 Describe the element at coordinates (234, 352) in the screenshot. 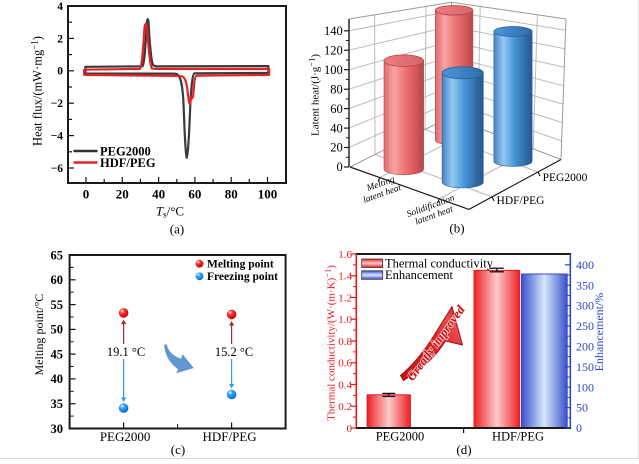

I see `svg-text: 15.2 °C` at that location.